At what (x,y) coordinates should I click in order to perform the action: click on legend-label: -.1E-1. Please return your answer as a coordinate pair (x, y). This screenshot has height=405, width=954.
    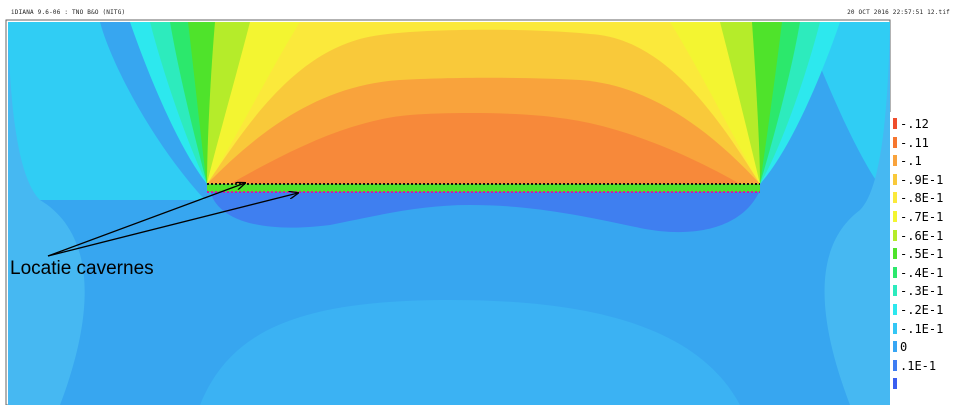
    Looking at the image, I should click on (922, 328).